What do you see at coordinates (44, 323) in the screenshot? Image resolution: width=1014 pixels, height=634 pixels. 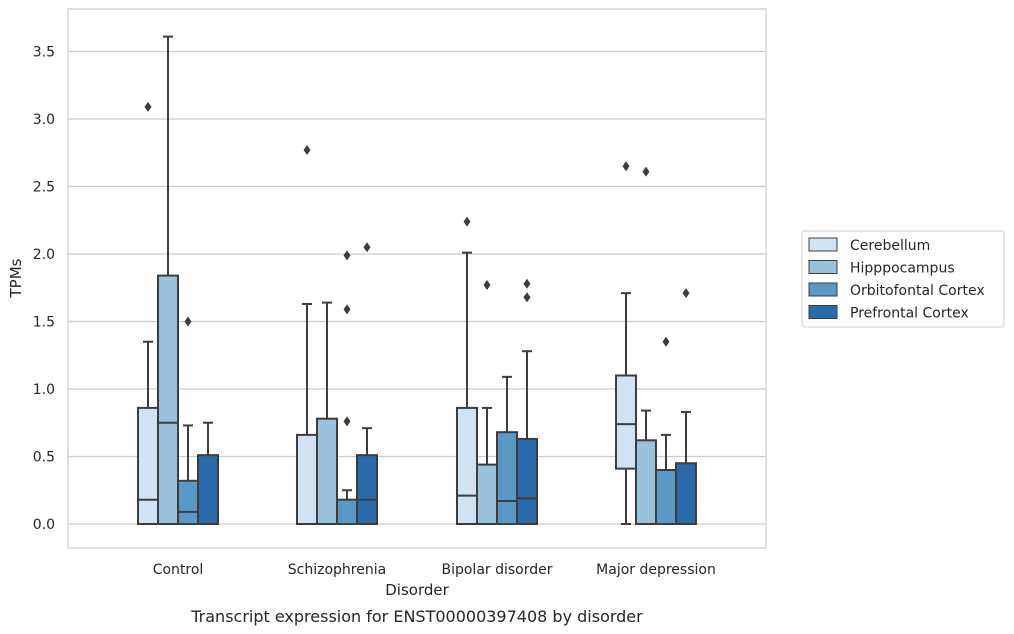 I see `y-tick-label: 1.5` at bounding box center [44, 323].